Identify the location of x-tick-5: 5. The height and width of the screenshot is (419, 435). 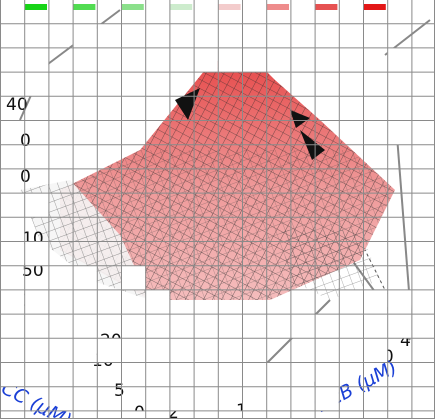
(119, 391).